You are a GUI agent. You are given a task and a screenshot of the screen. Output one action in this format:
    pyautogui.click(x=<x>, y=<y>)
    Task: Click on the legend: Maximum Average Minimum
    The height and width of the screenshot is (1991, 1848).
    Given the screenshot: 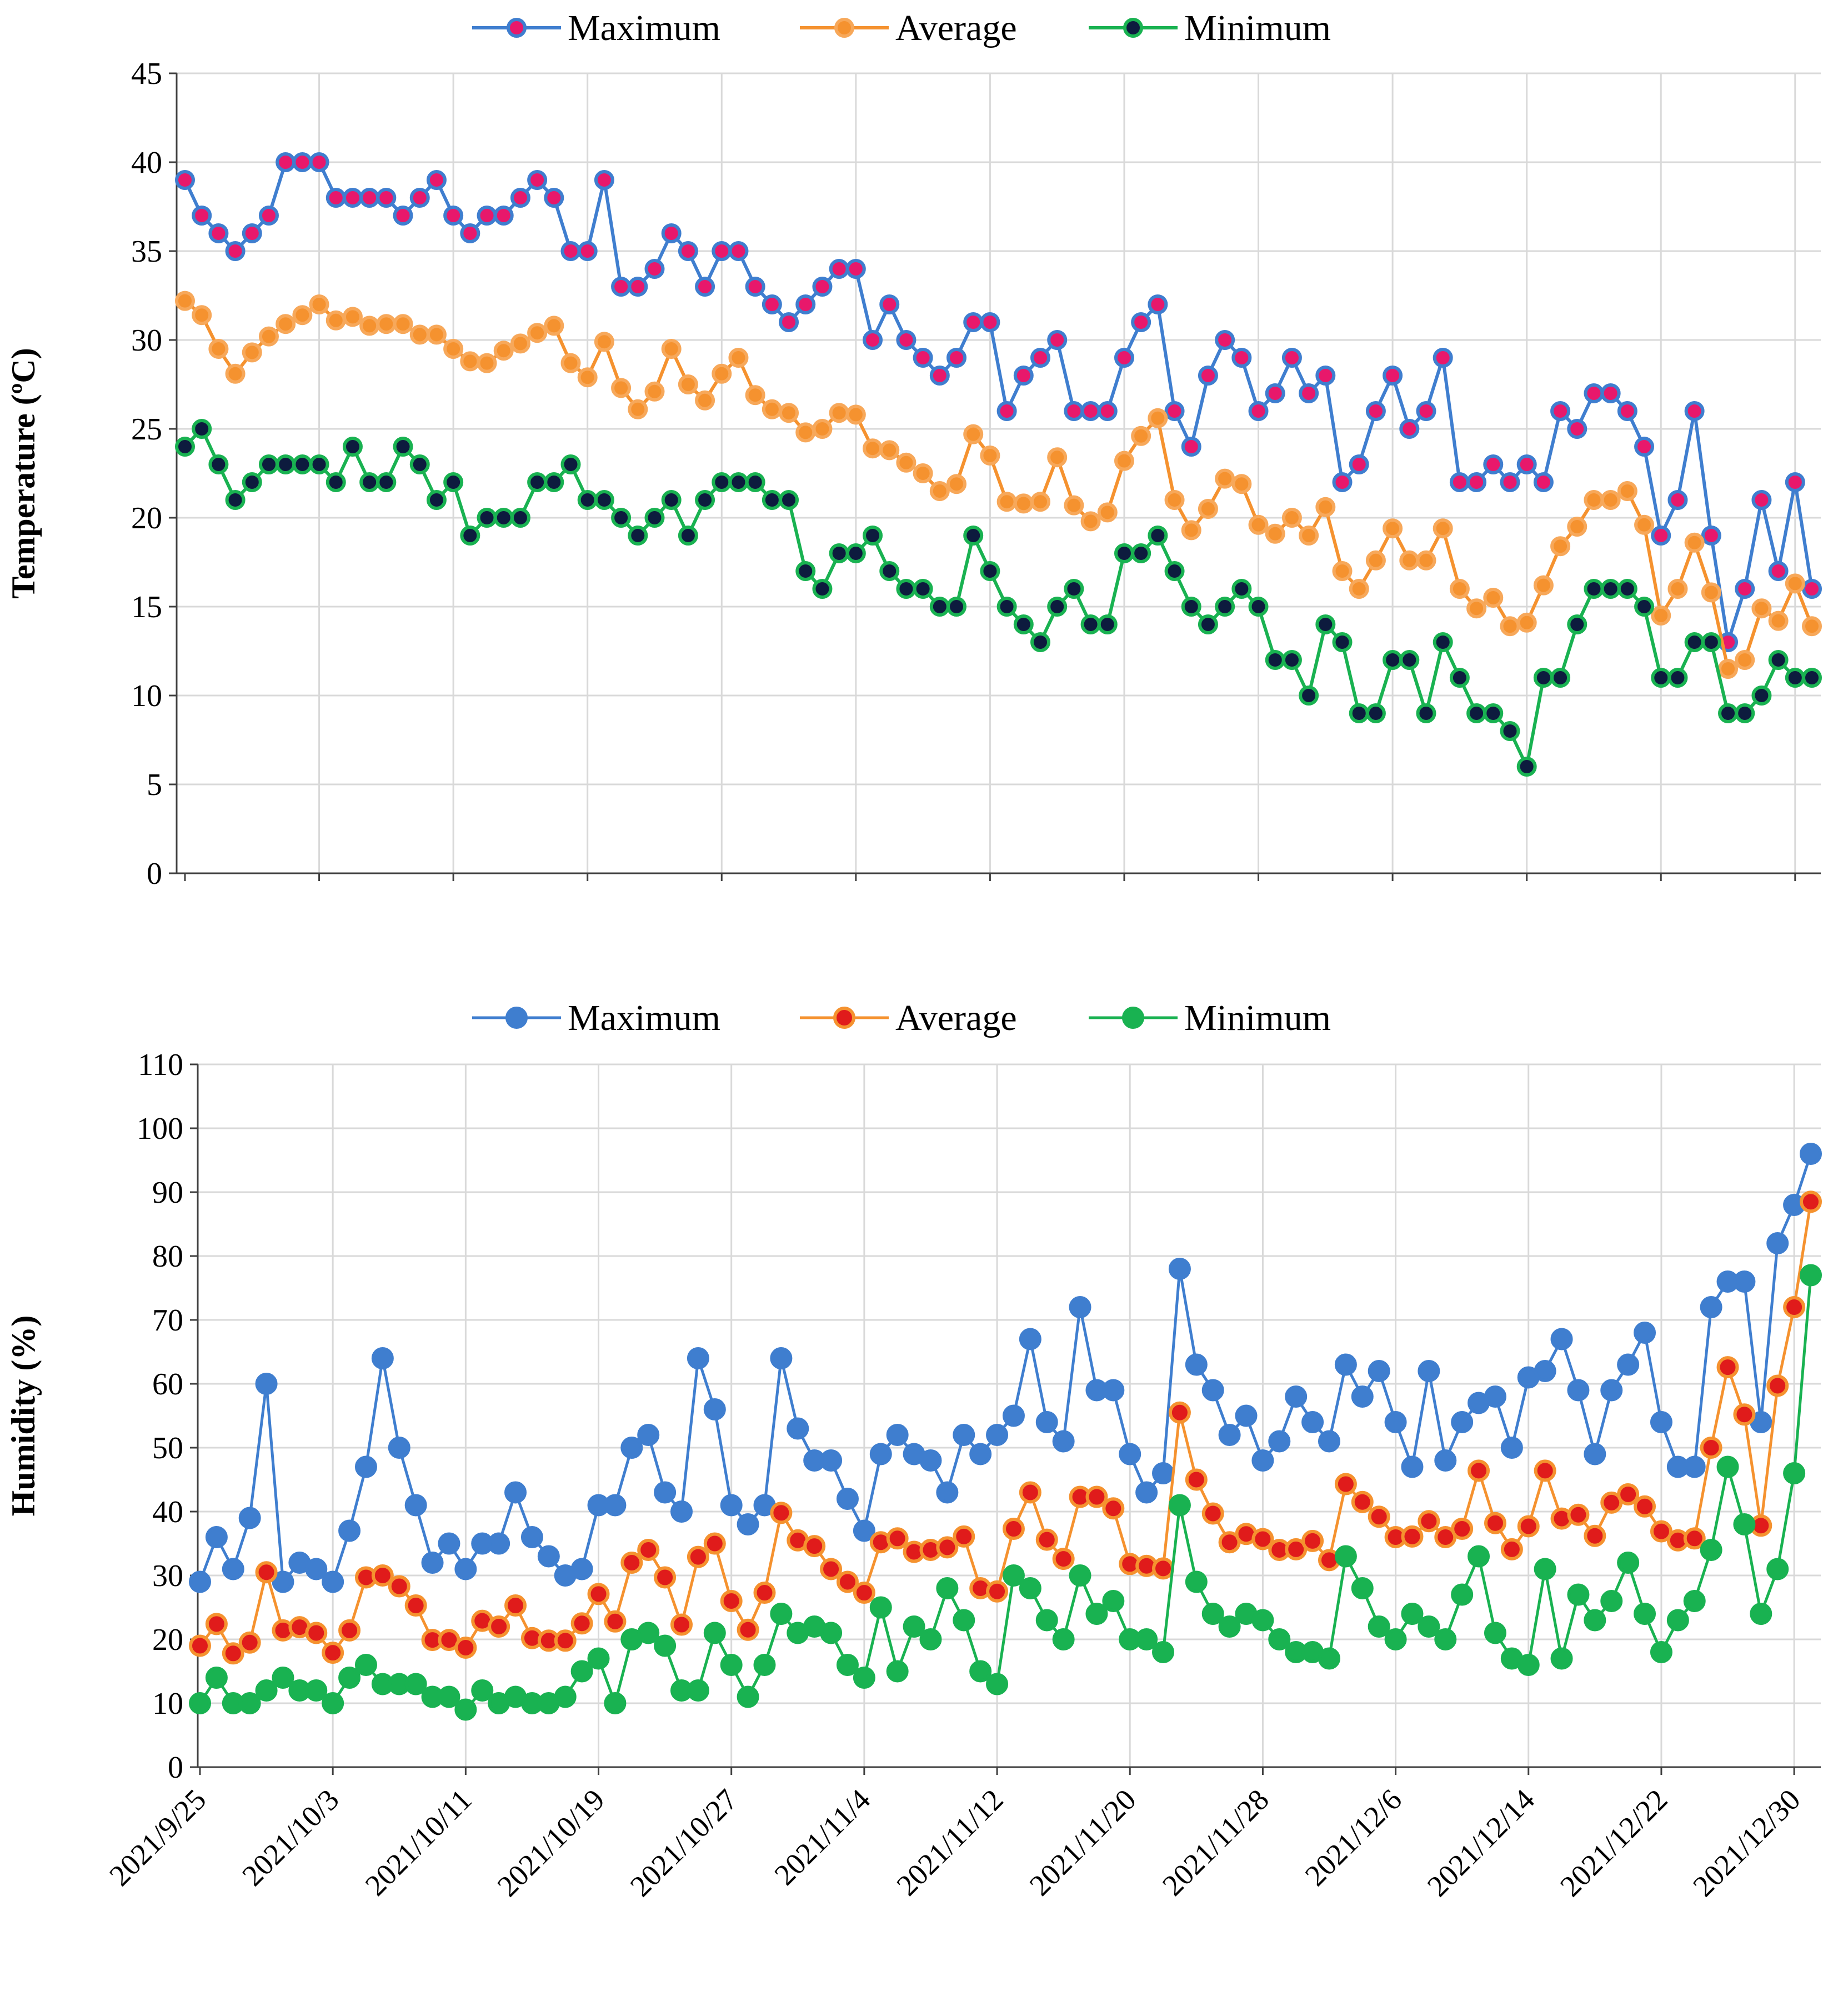 What is the action you would take?
    pyautogui.click(x=902, y=1018)
    